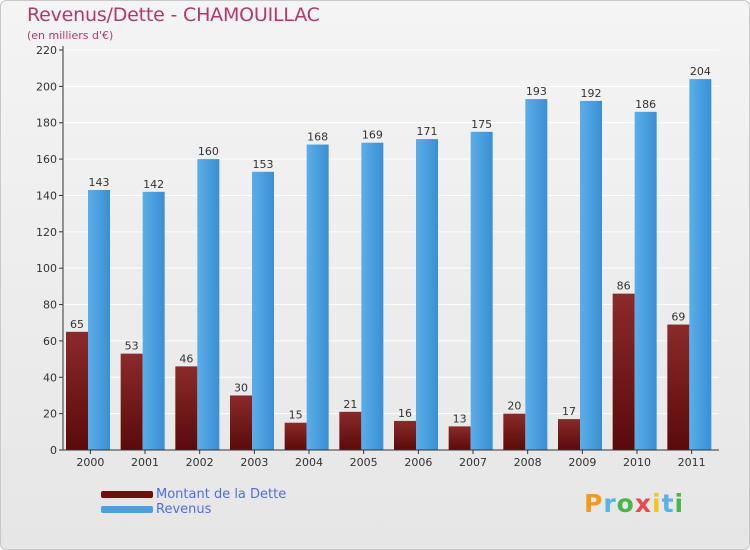  I want to click on proxiti-logo: Proxiti, so click(634, 503).